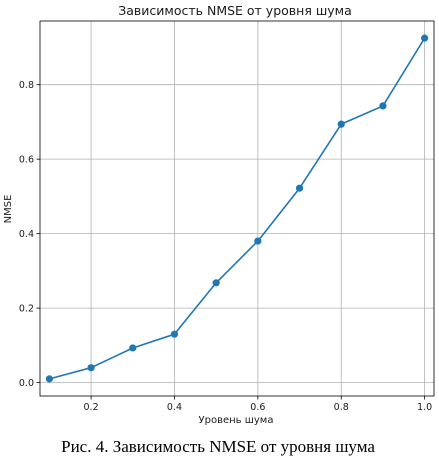 This screenshot has height=463, width=439. Describe the element at coordinates (174, 407) in the screenshot. I see `x-tick-label: 0.4` at that location.